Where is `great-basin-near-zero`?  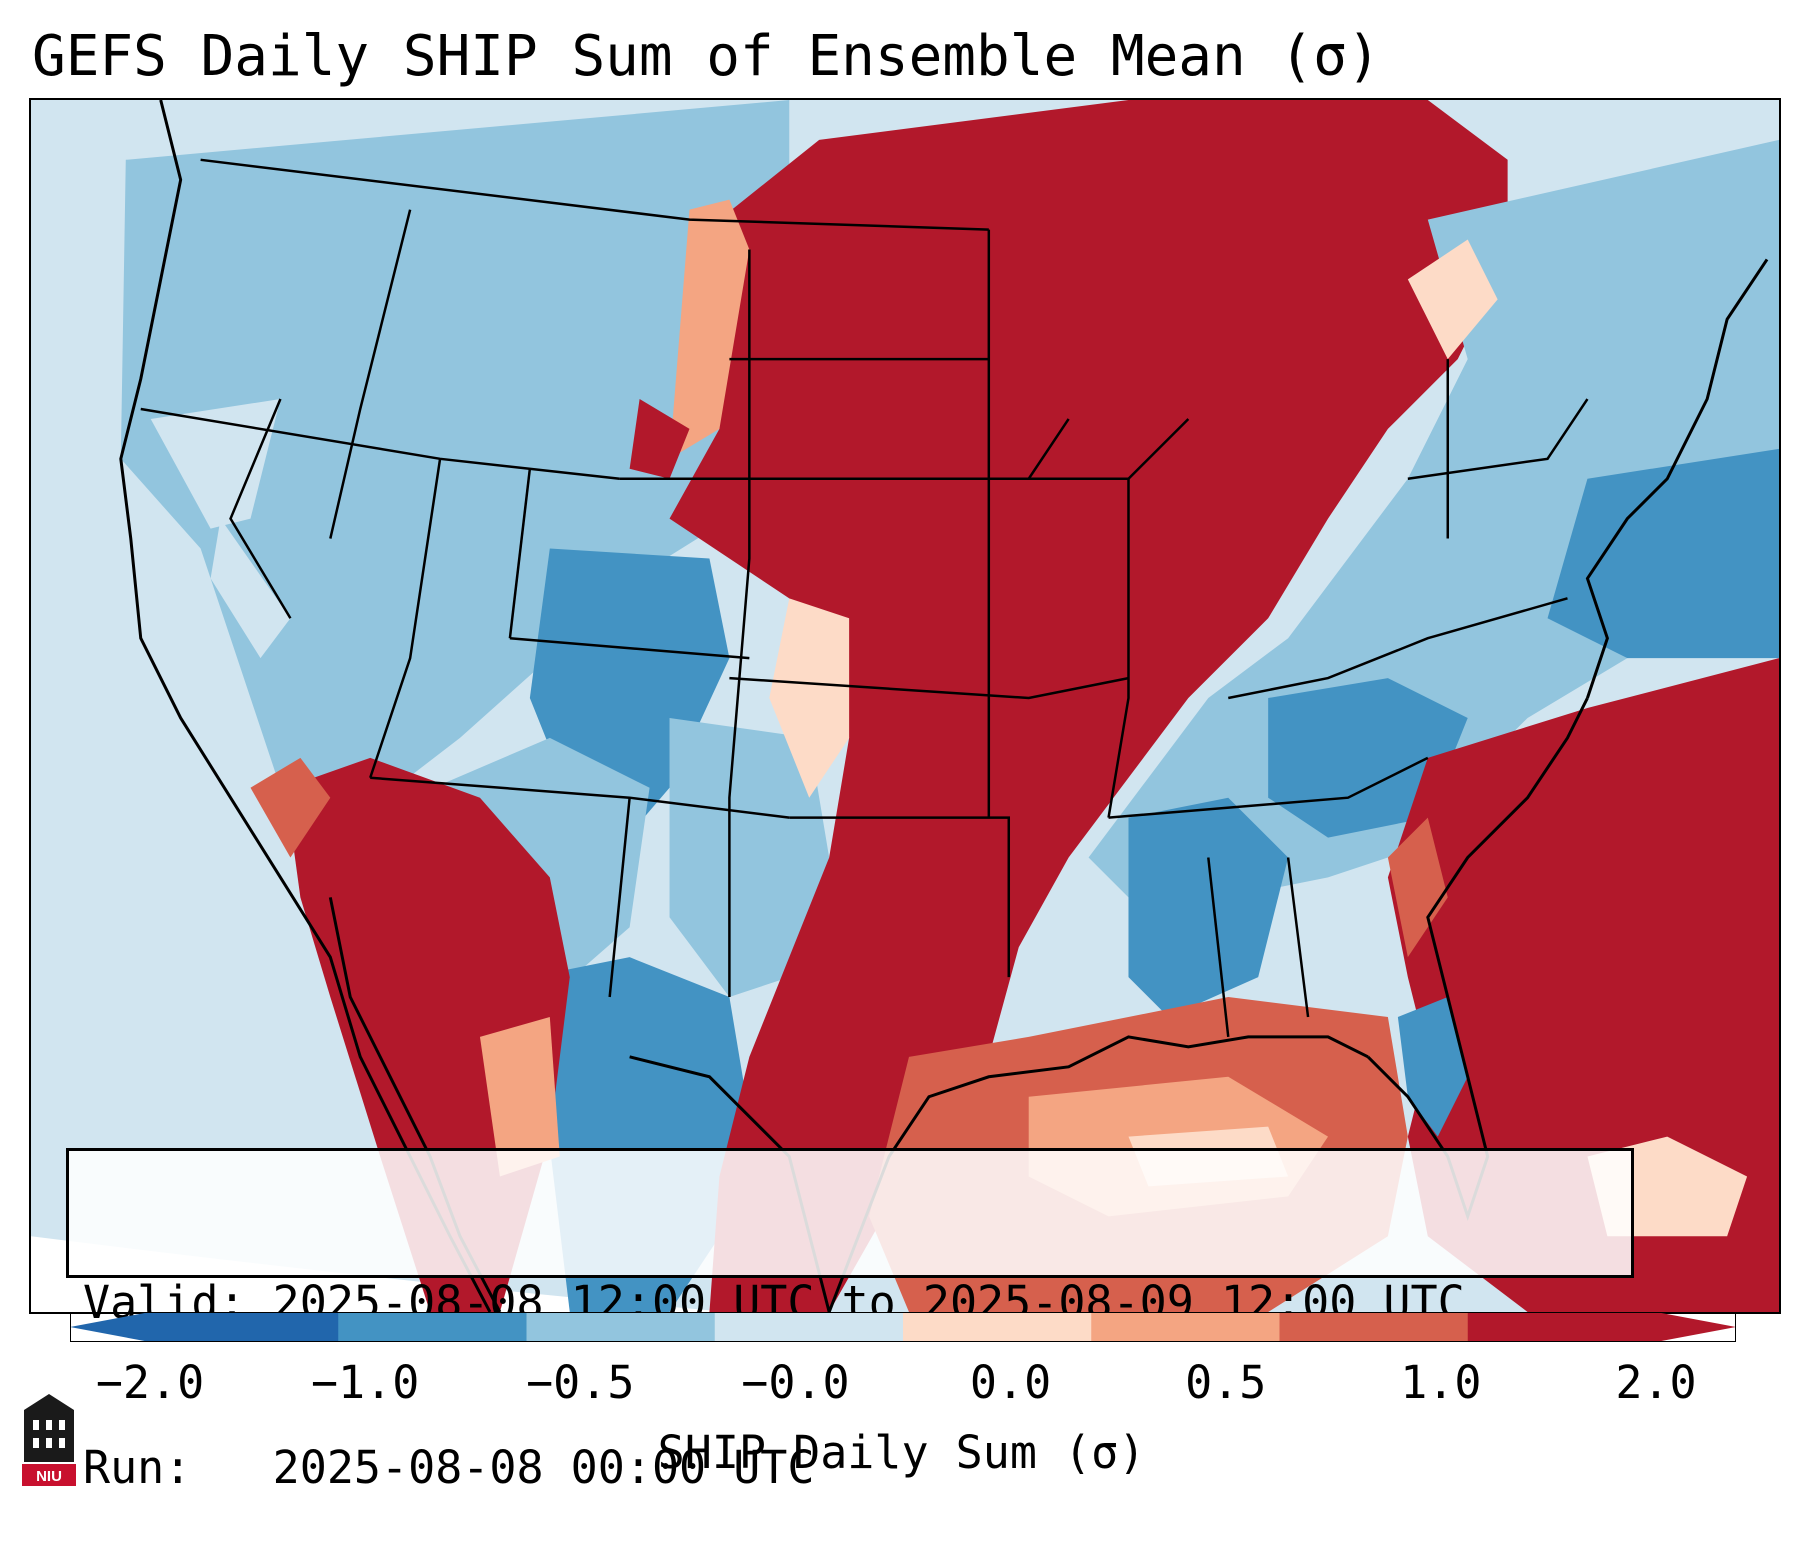 great-basin-near-zero is located at coordinates (215, 464).